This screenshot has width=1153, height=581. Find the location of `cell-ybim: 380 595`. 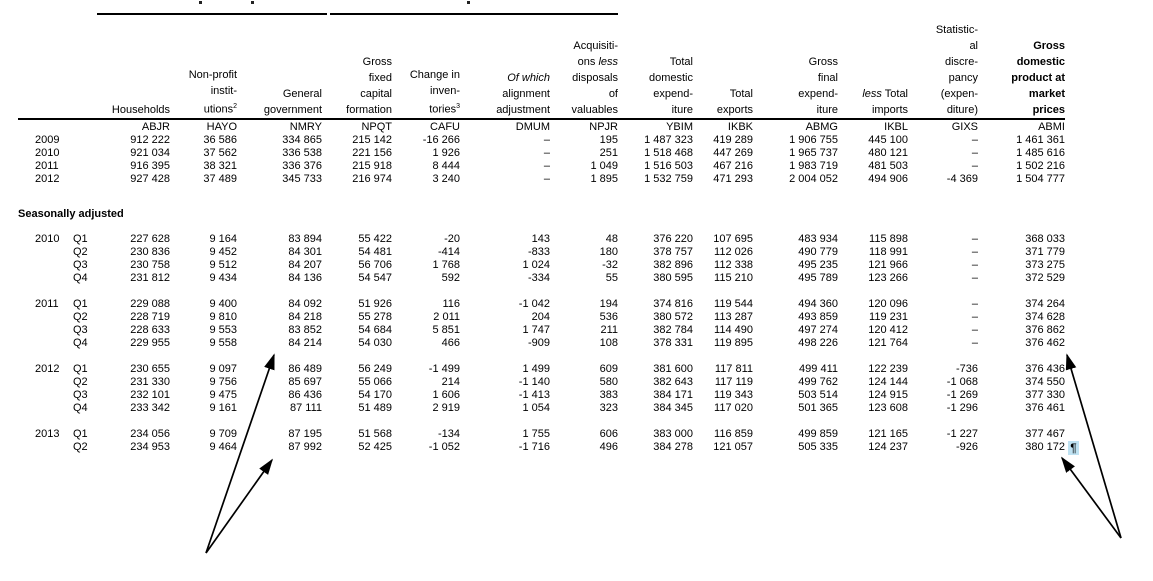

cell-ybim: 380 595 is located at coordinates (673, 278).